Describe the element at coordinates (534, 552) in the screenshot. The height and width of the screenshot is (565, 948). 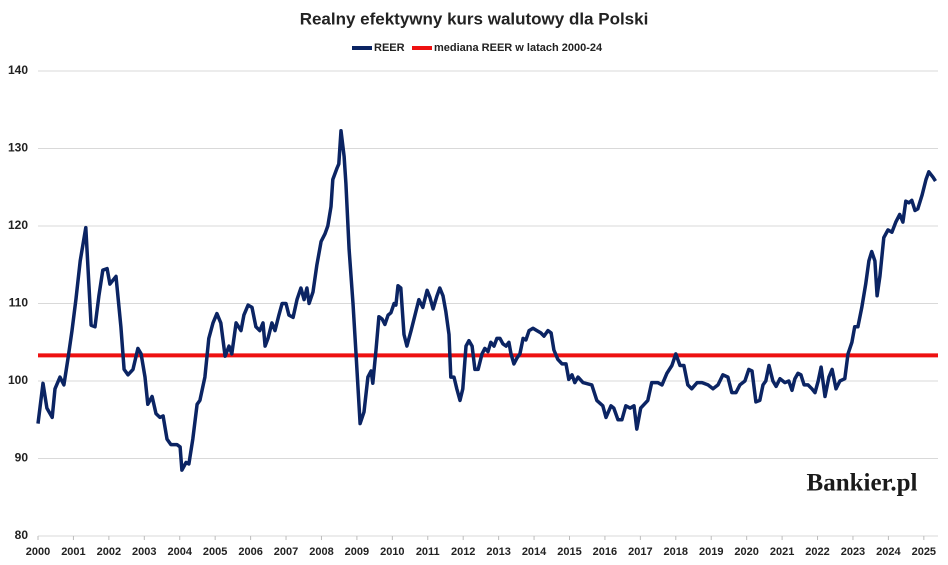
I see `x-tick-label: 2014` at that location.